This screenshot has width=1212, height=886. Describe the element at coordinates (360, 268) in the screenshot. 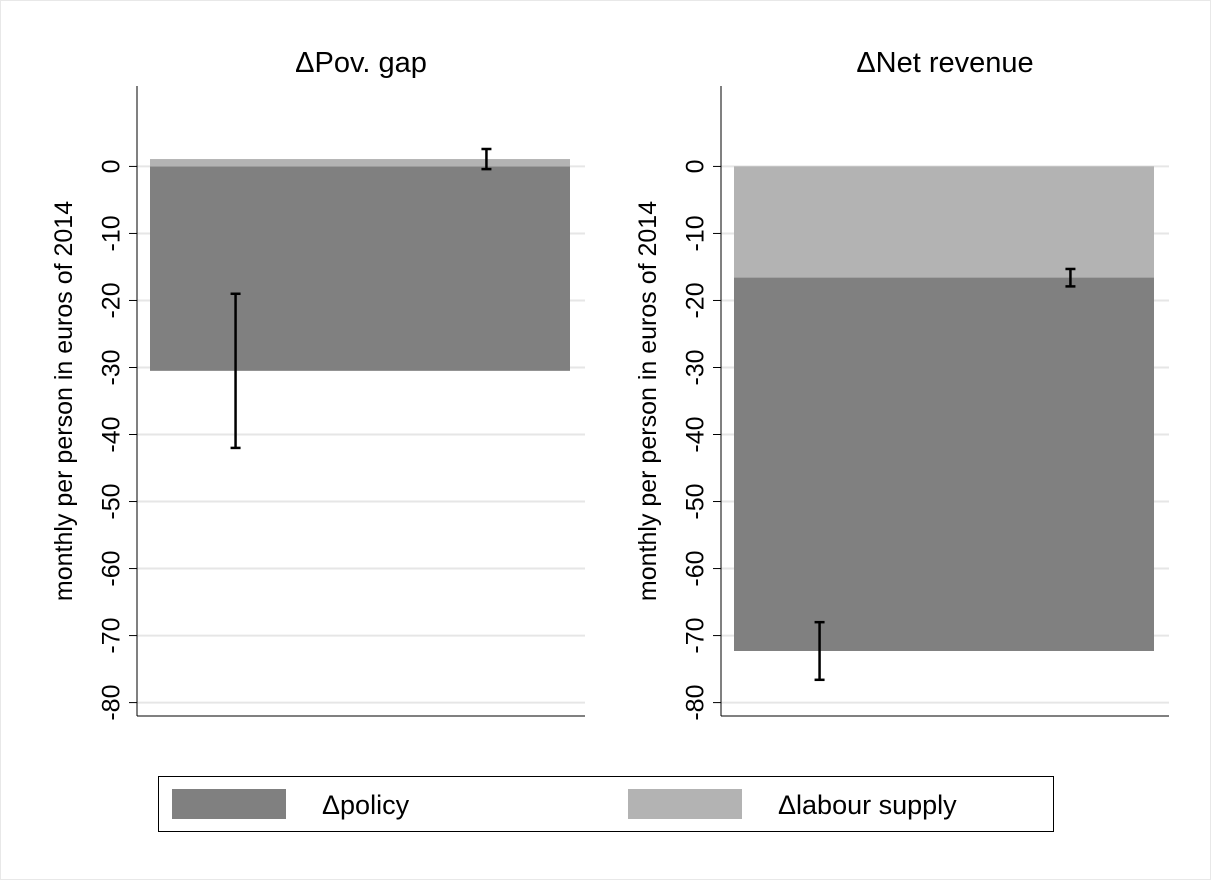

I see `bar: Δpolicy` at that location.